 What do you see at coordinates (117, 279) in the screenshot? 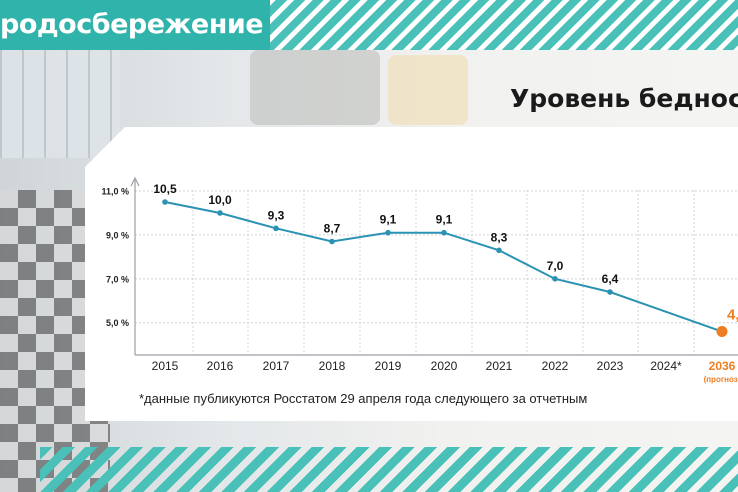
I see `y-tick-label: 7,0 %` at bounding box center [117, 279].